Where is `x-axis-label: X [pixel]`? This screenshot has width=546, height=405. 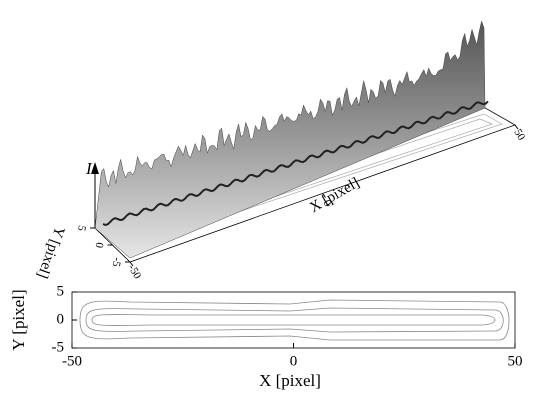
x-axis-label: X [pixel] is located at coordinates (290, 380).